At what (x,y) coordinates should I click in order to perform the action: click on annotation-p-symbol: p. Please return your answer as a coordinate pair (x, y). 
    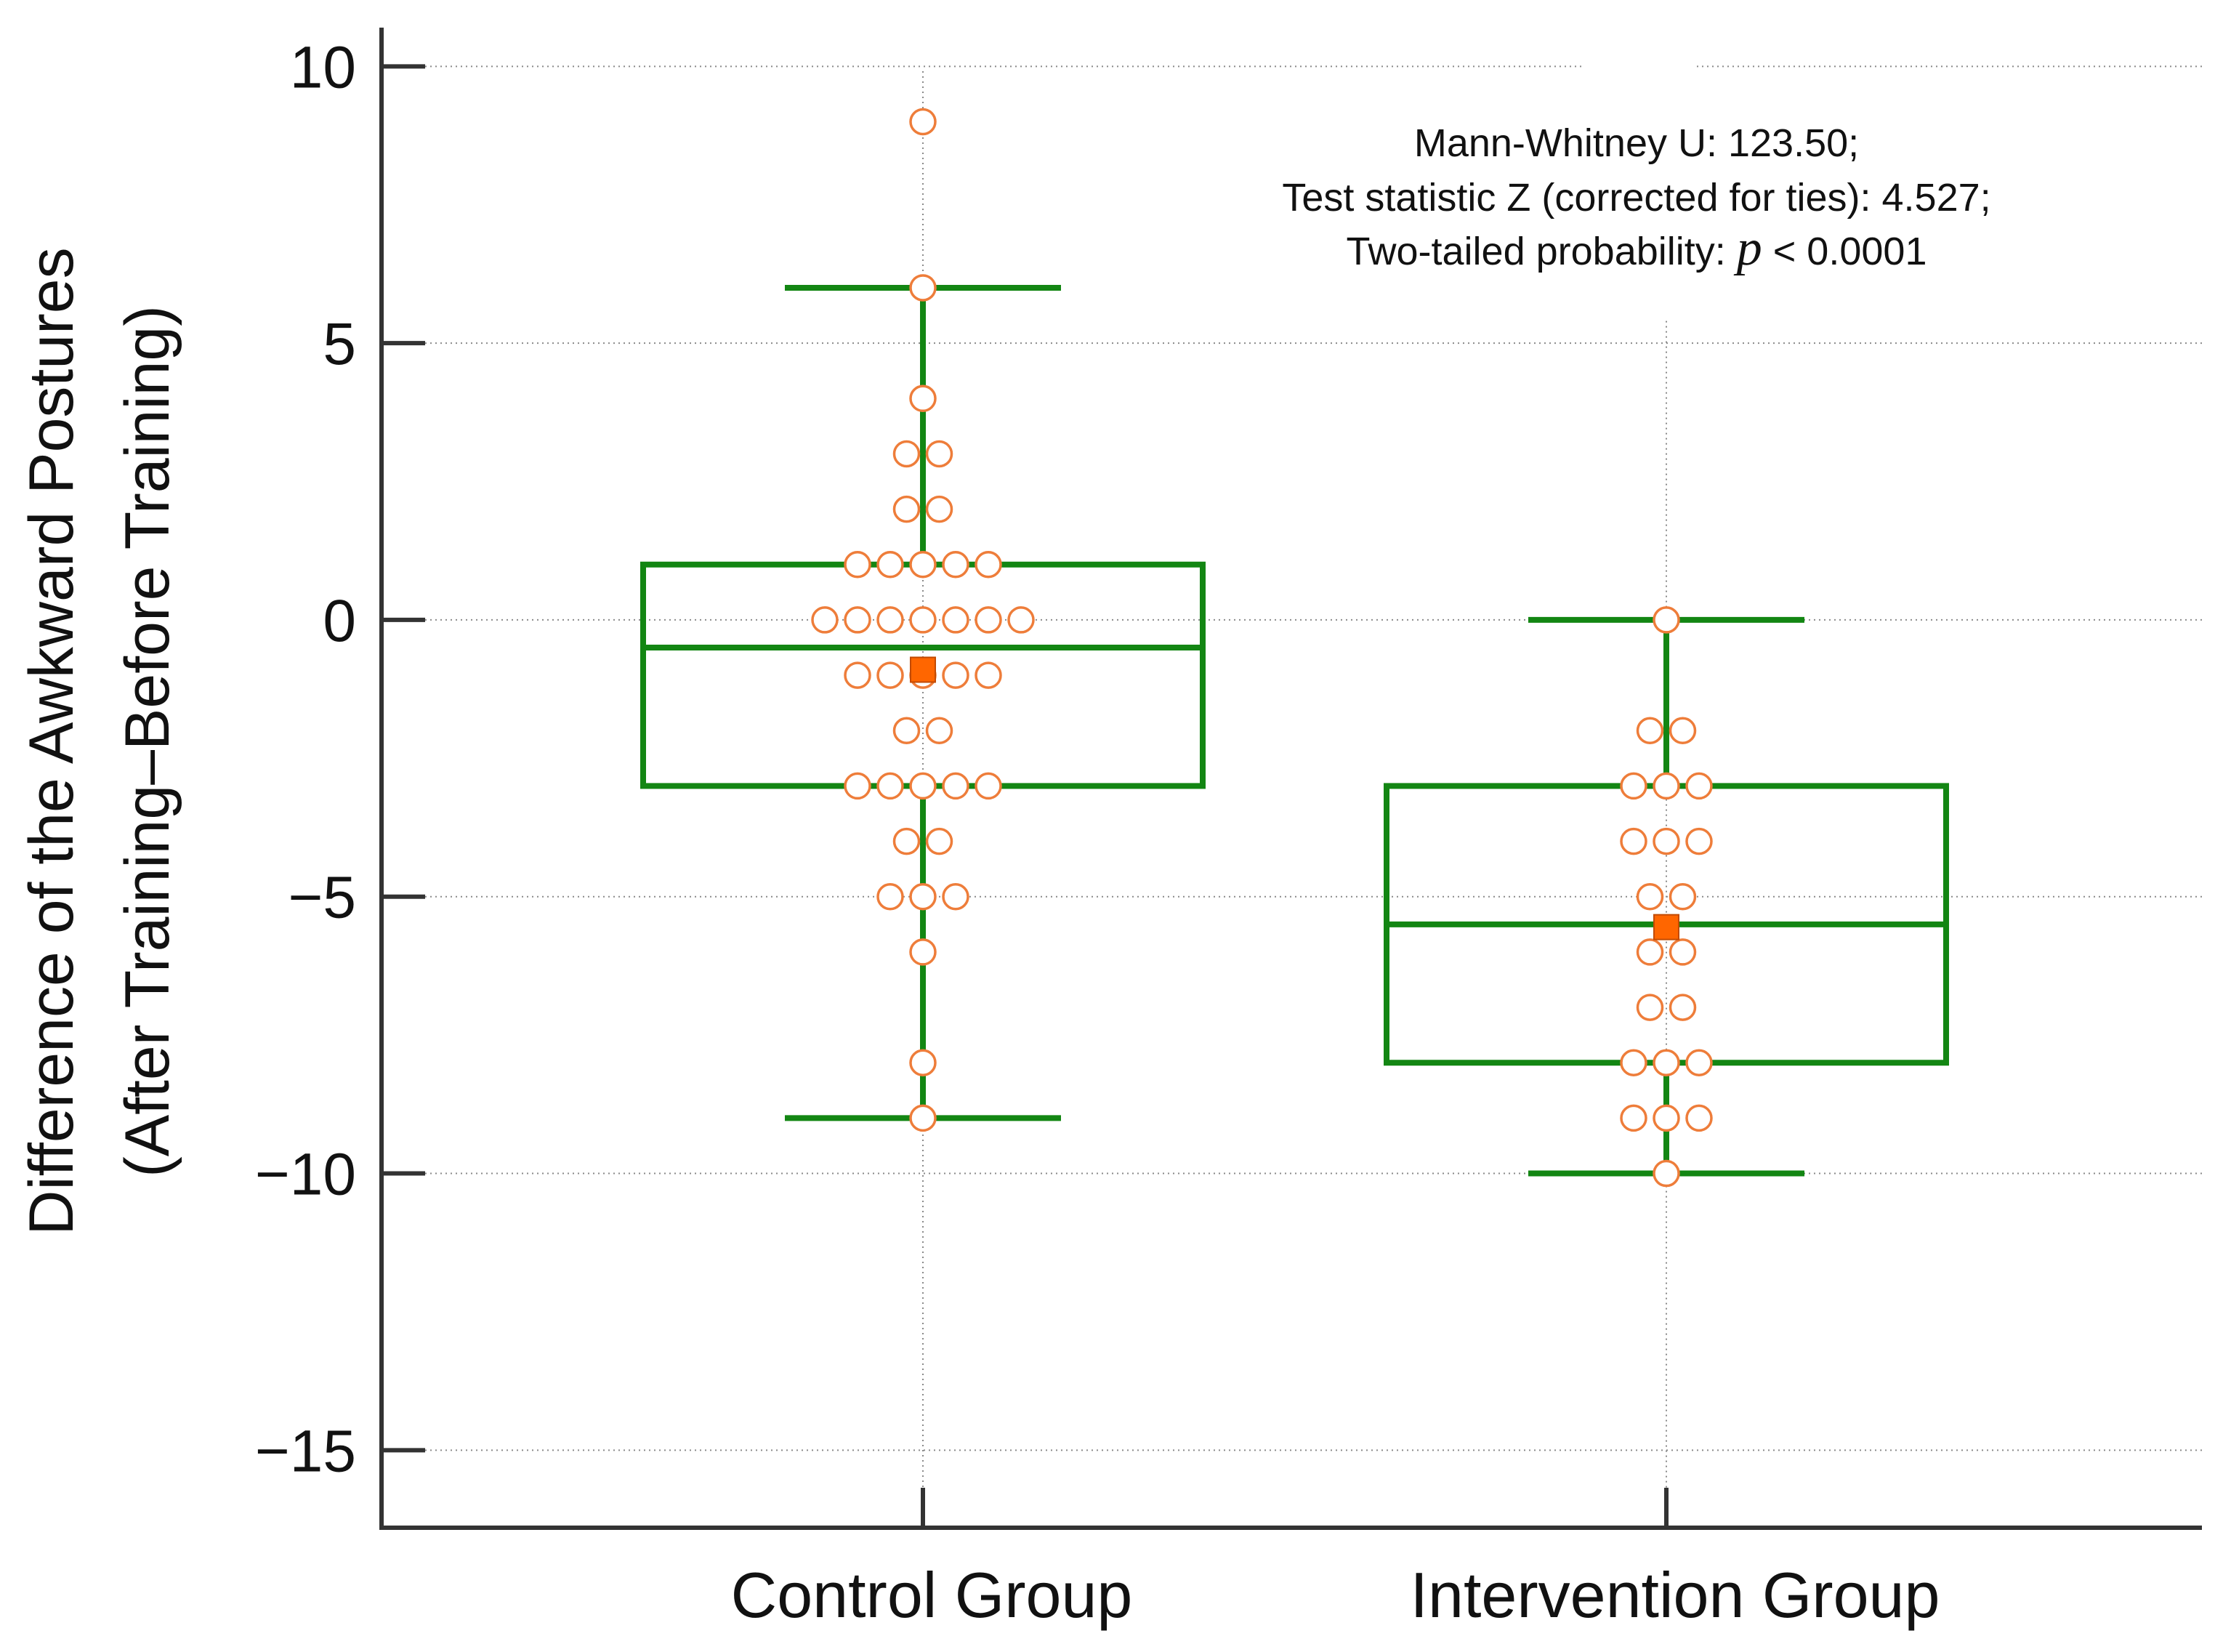
    Looking at the image, I should click on (1748, 248).